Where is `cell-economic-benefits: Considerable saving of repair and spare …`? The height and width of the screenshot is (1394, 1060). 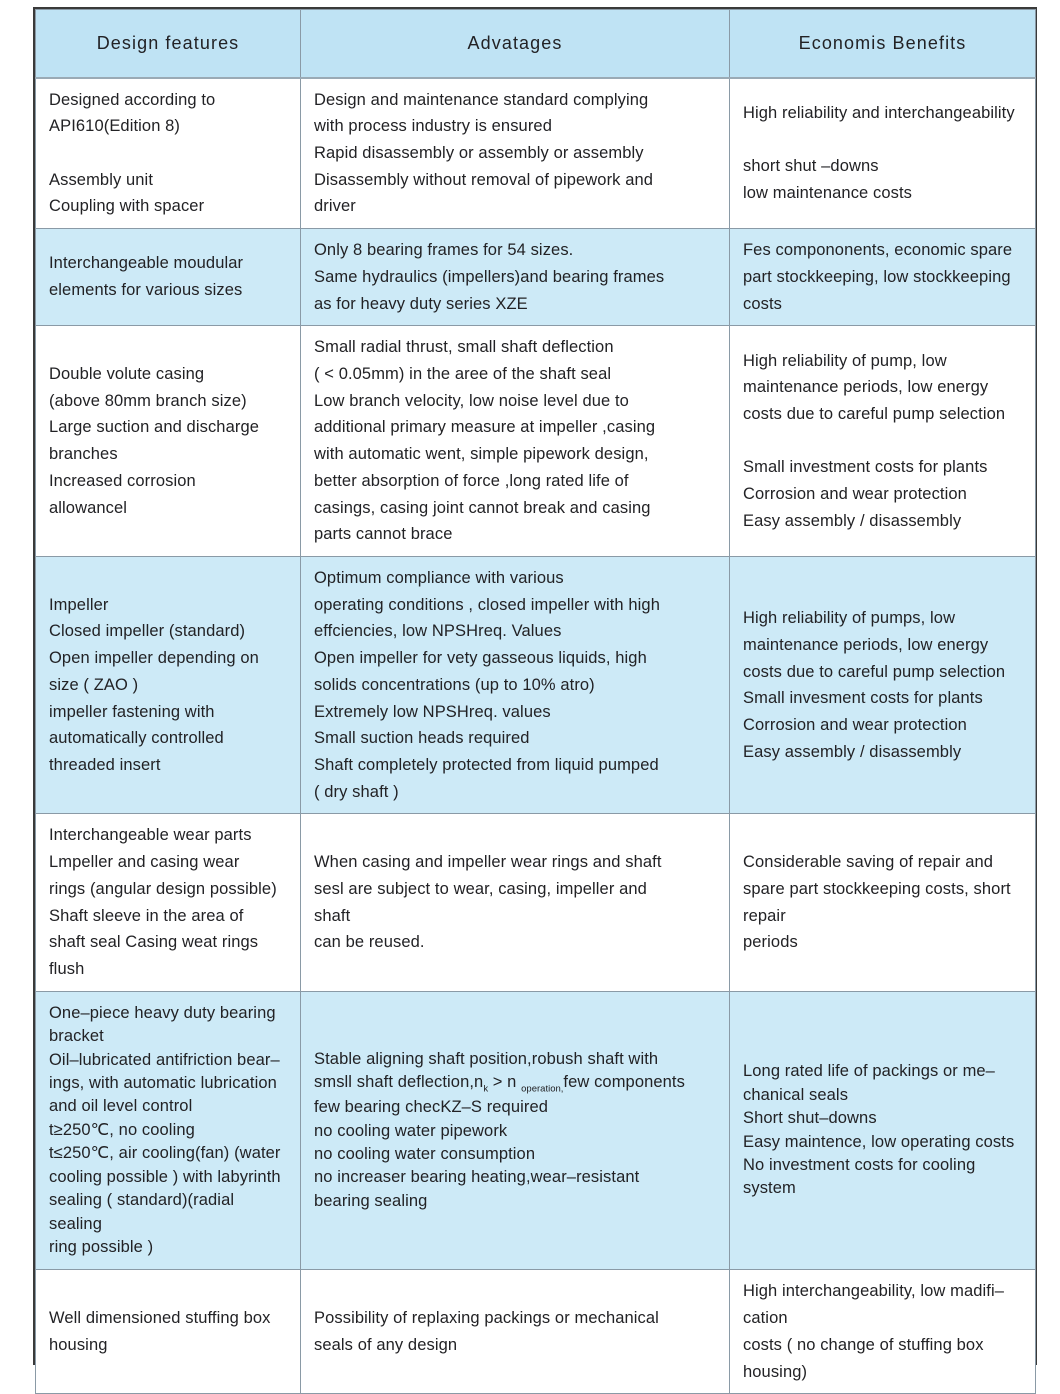
cell-economic-benefits: Considerable saving of repair and spare … is located at coordinates (882, 902).